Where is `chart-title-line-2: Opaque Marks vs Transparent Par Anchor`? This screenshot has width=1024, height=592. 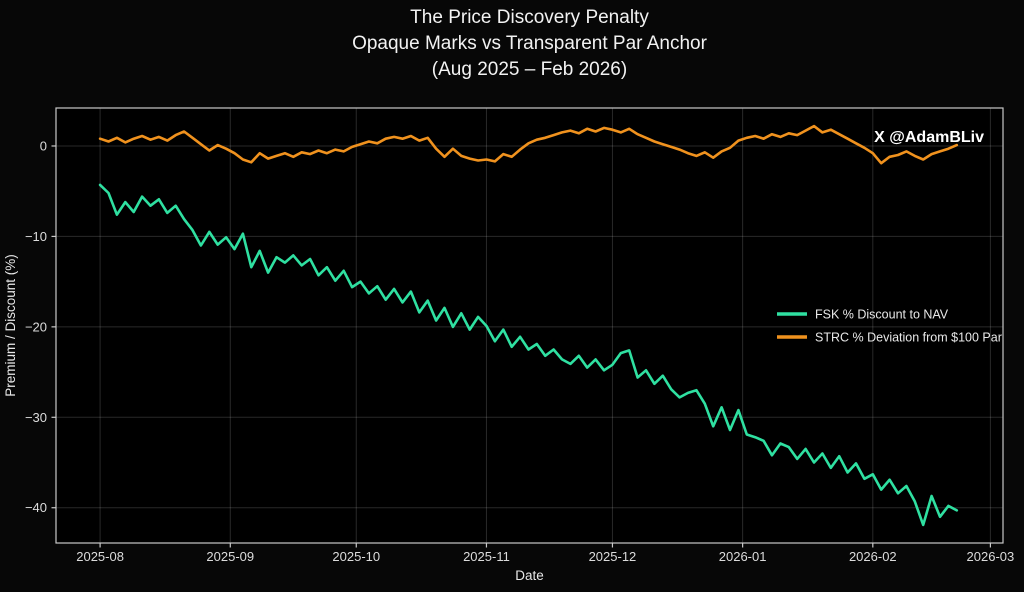 chart-title-line-2: Opaque Marks vs Transparent Par Anchor is located at coordinates (529, 43).